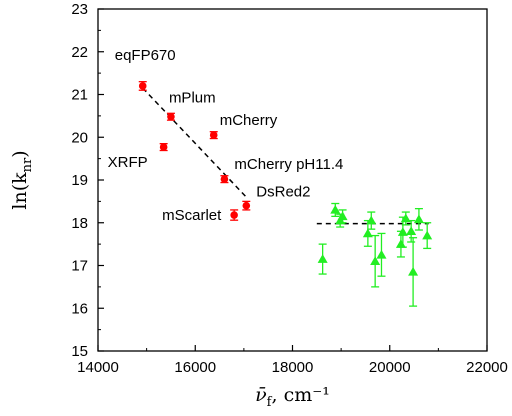 The image size is (512, 416). Describe the element at coordinates (249, 120) in the screenshot. I see `point-label: mCherry` at that location.